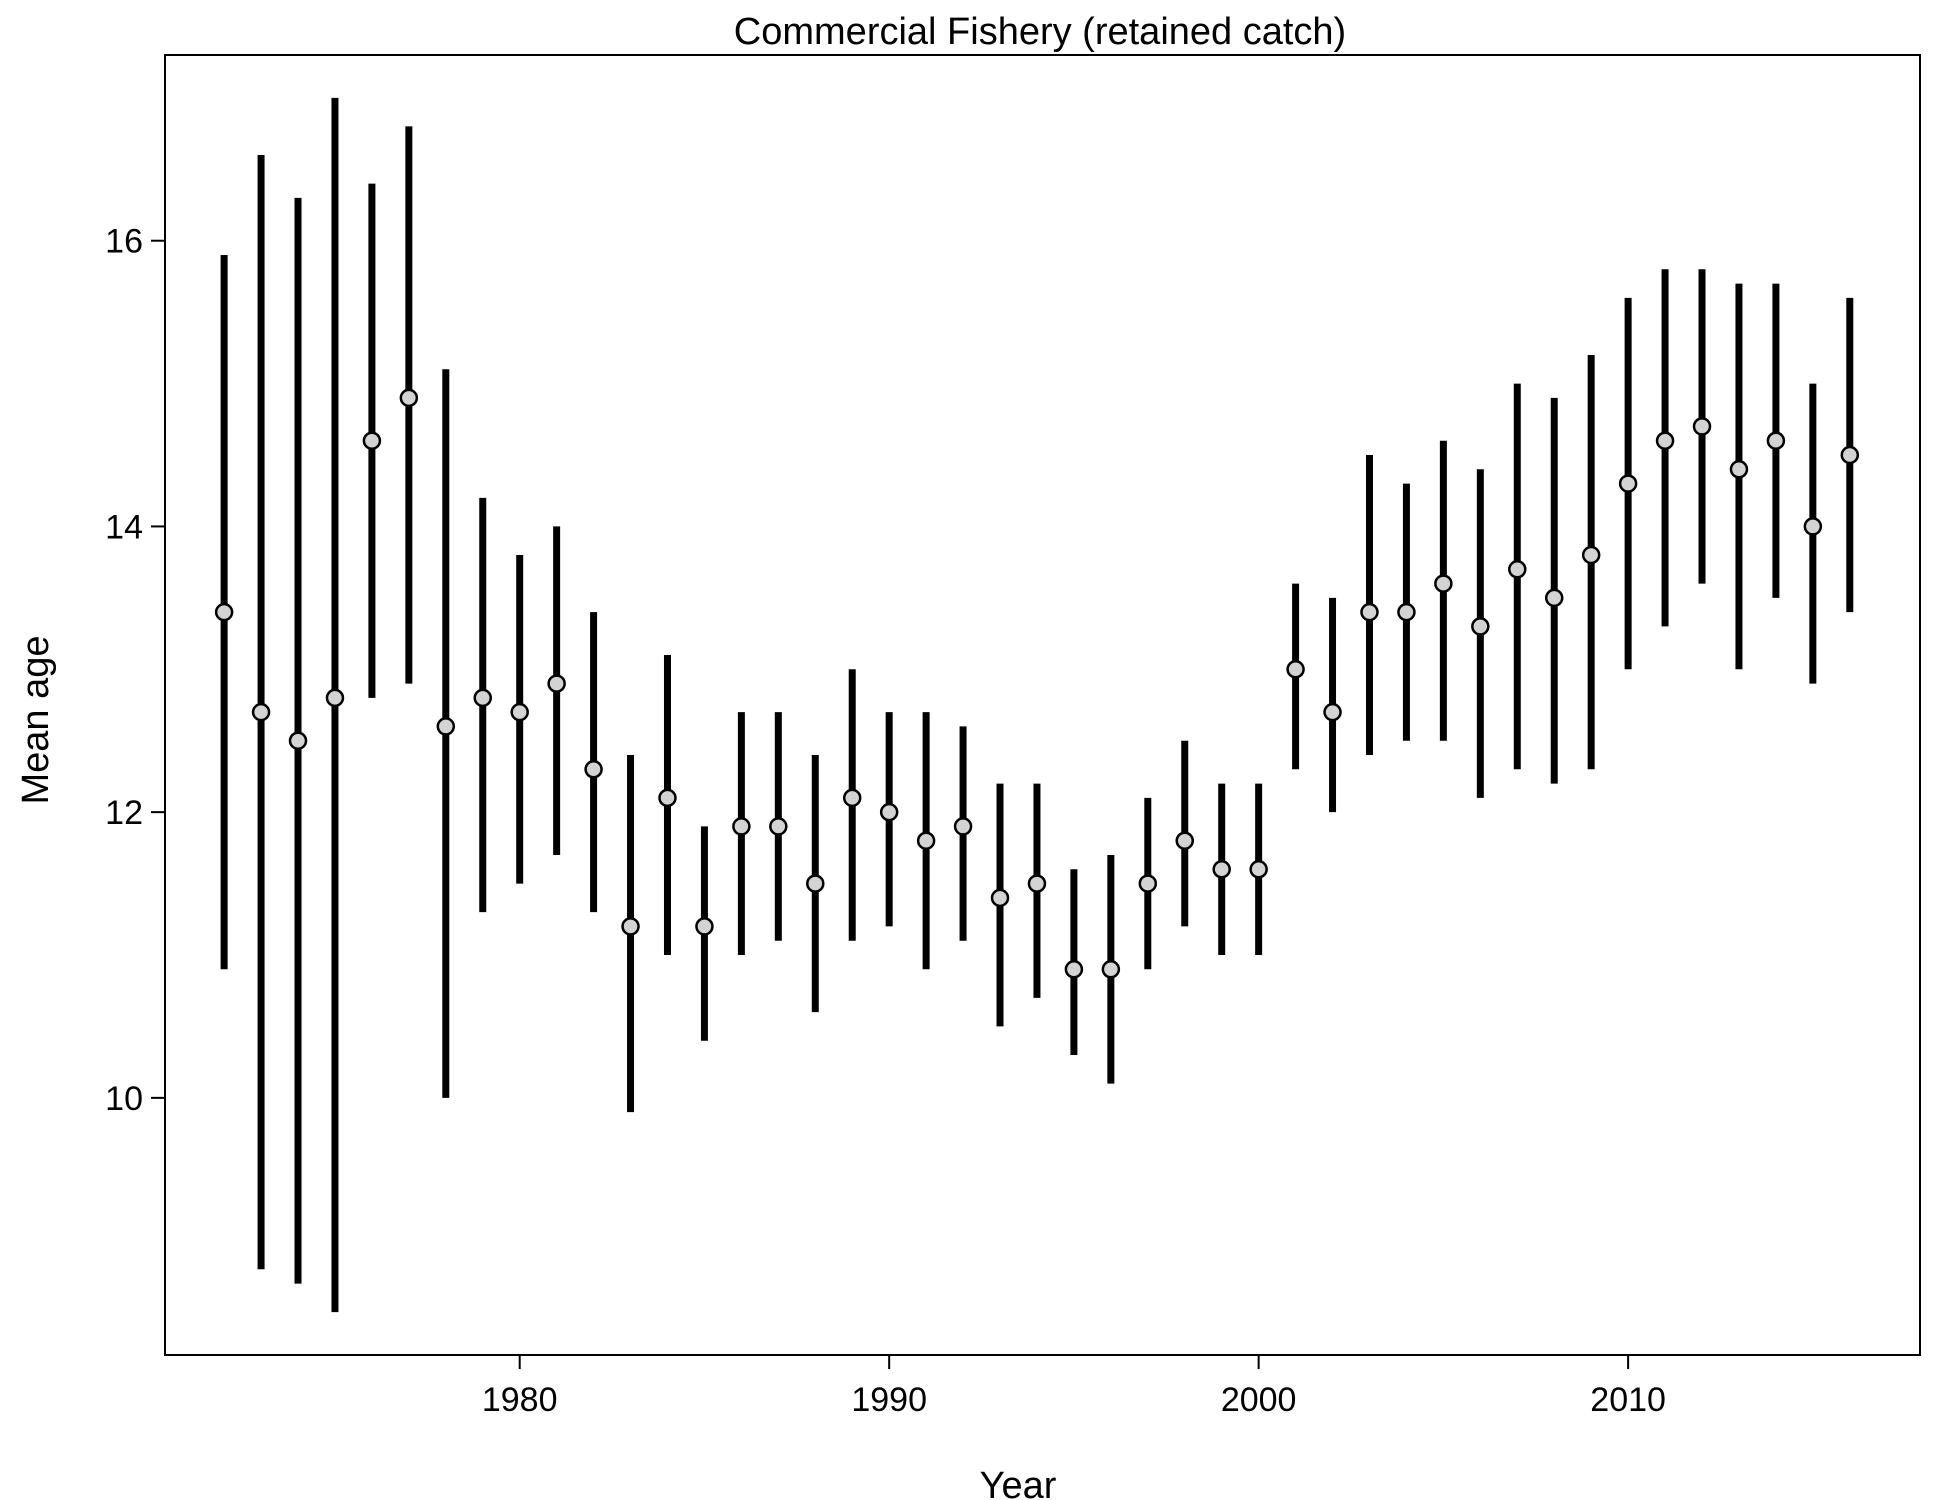  What do you see at coordinates (124, 527) in the screenshot?
I see `y-tick-label: 14` at bounding box center [124, 527].